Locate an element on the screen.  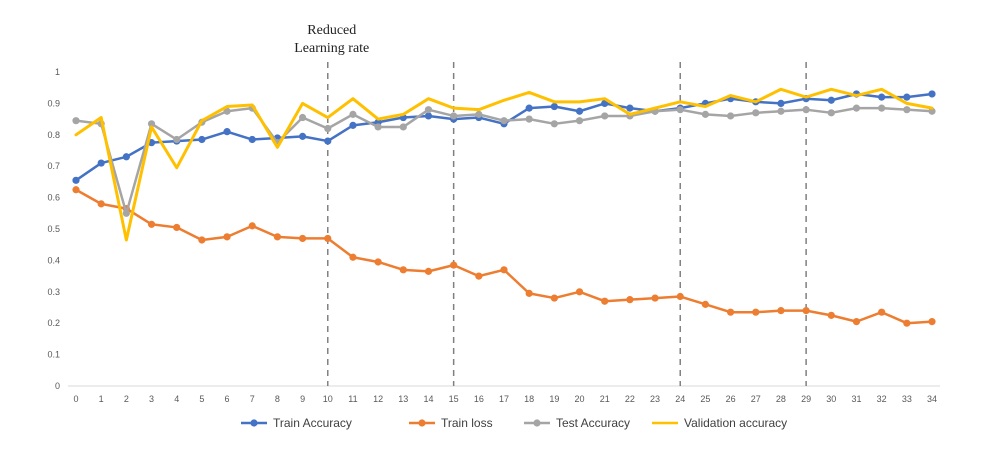
y-tick-label: 0.8 is located at coordinates (53, 135).